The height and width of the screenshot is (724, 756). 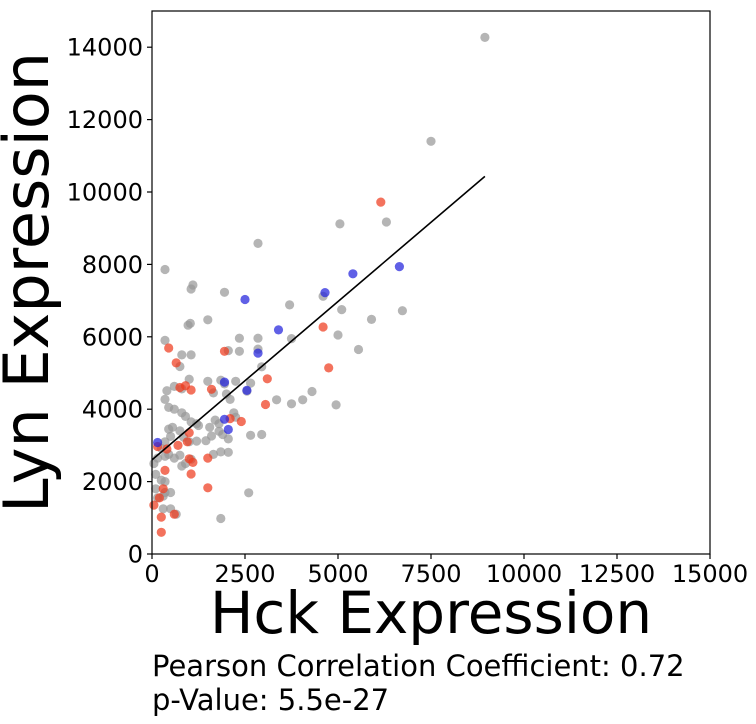 I want to click on y-tick-label: 8000, so click(x=112, y=265).